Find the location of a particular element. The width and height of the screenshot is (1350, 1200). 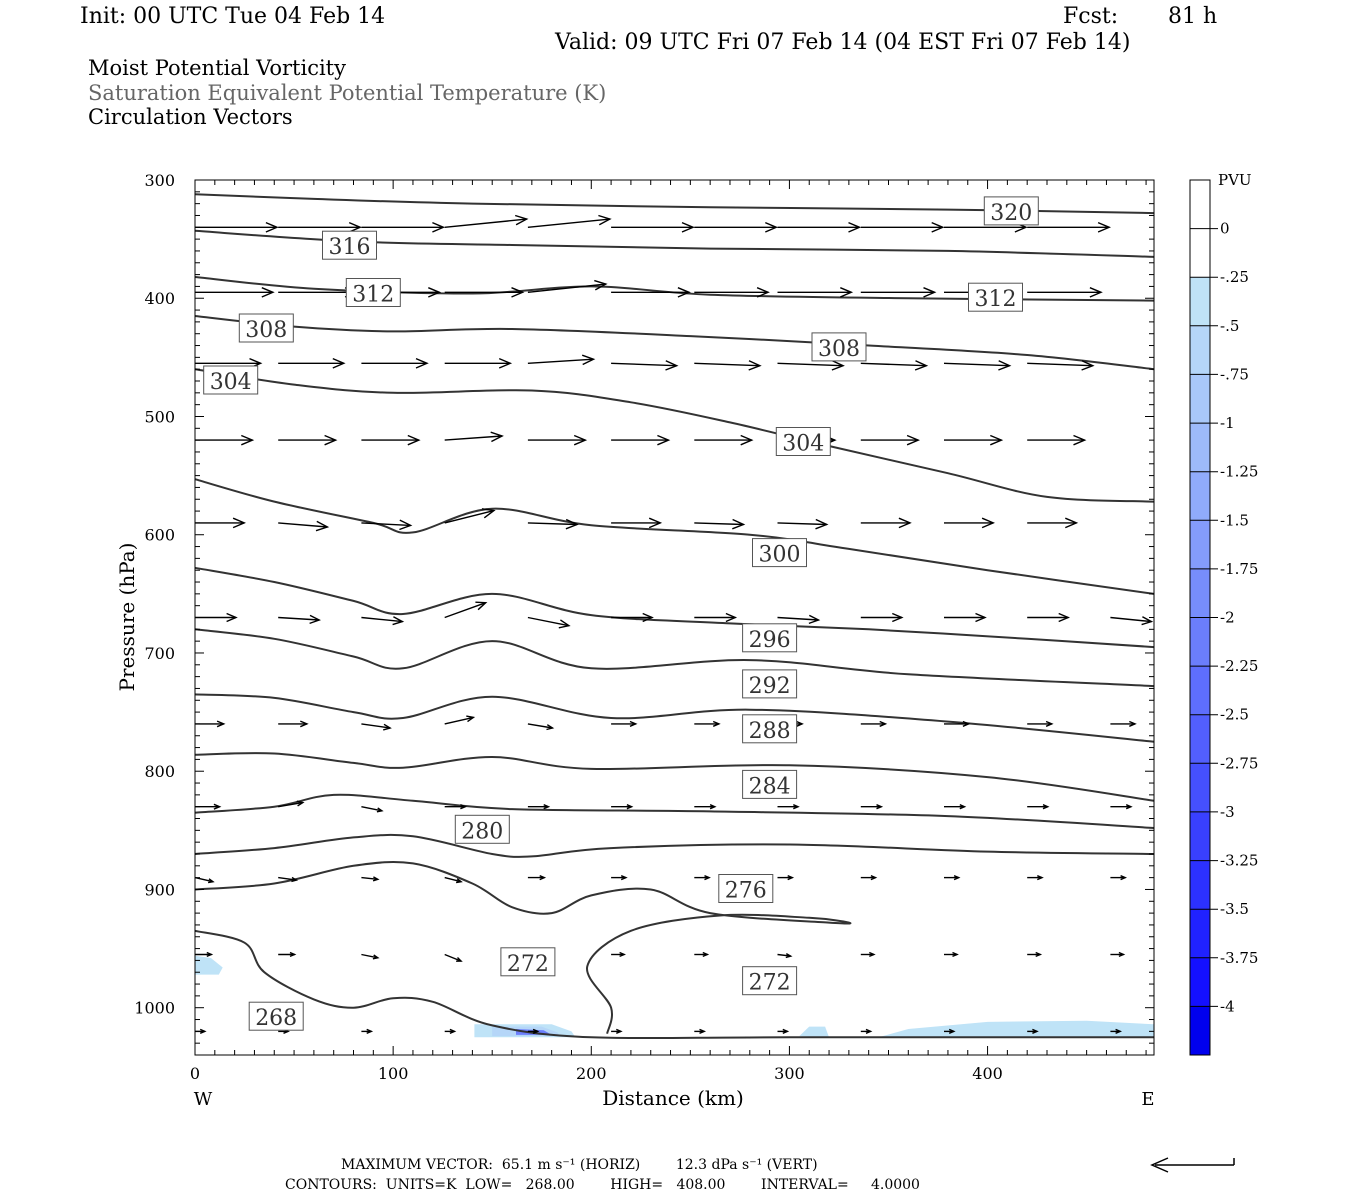

field-title-vectors: Circulation Vectors is located at coordinates (190, 117).